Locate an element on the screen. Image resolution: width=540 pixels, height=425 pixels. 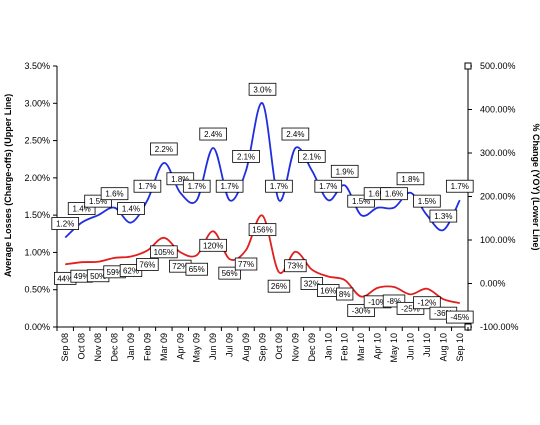
data-label-yoy: 44% is located at coordinates (65, 278).